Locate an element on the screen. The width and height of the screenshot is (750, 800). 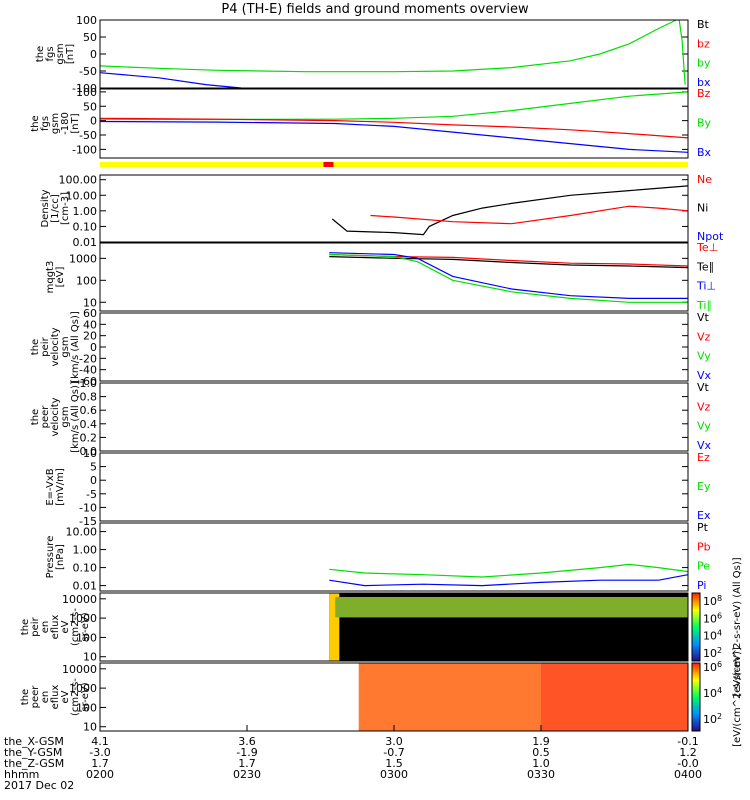
x-tick-label: 0200 is located at coordinates (100, 774).